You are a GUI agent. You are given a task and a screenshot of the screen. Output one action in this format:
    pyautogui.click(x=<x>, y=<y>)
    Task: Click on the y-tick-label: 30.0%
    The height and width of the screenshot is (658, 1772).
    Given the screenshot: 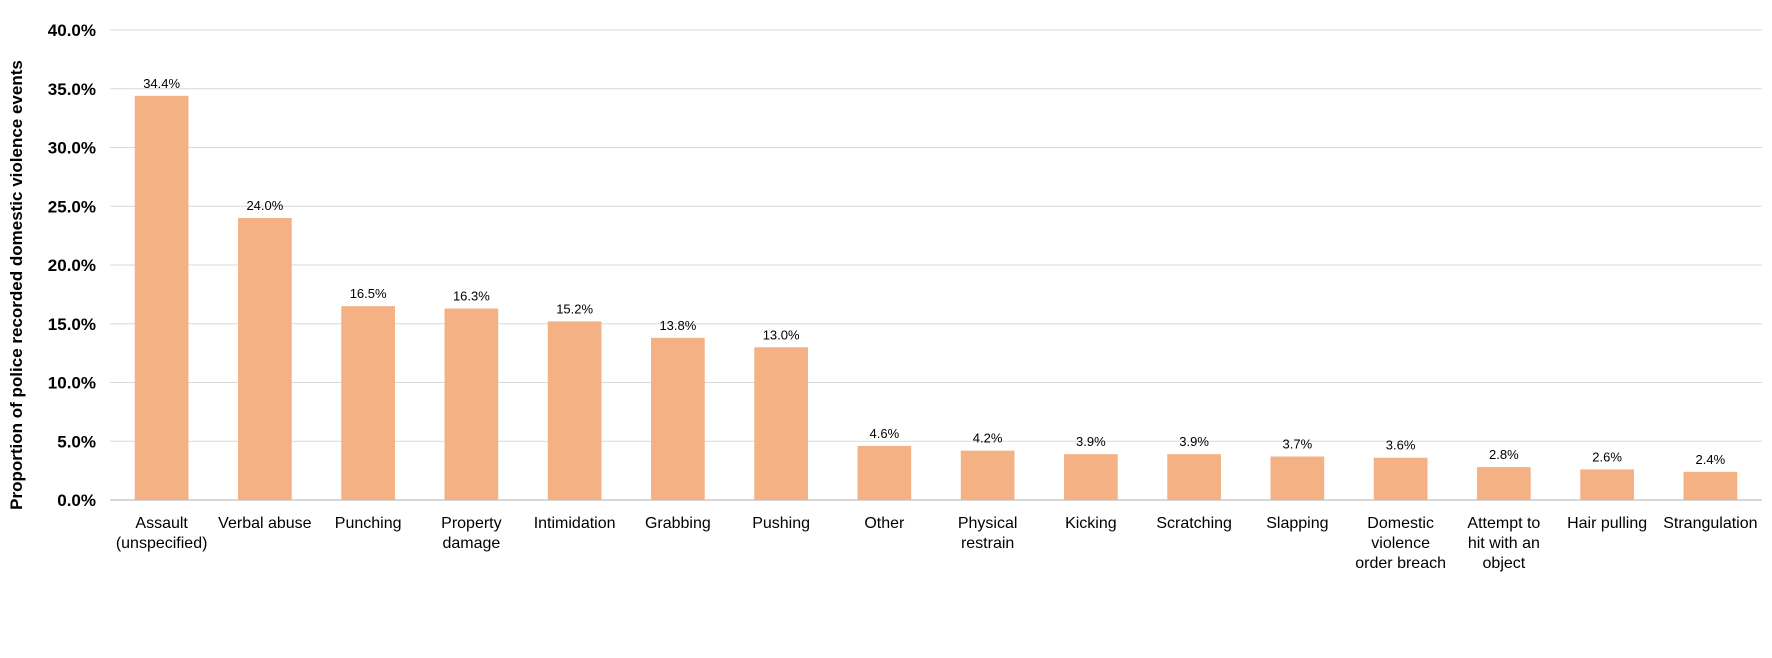 What is the action you would take?
    pyautogui.click(x=72, y=148)
    